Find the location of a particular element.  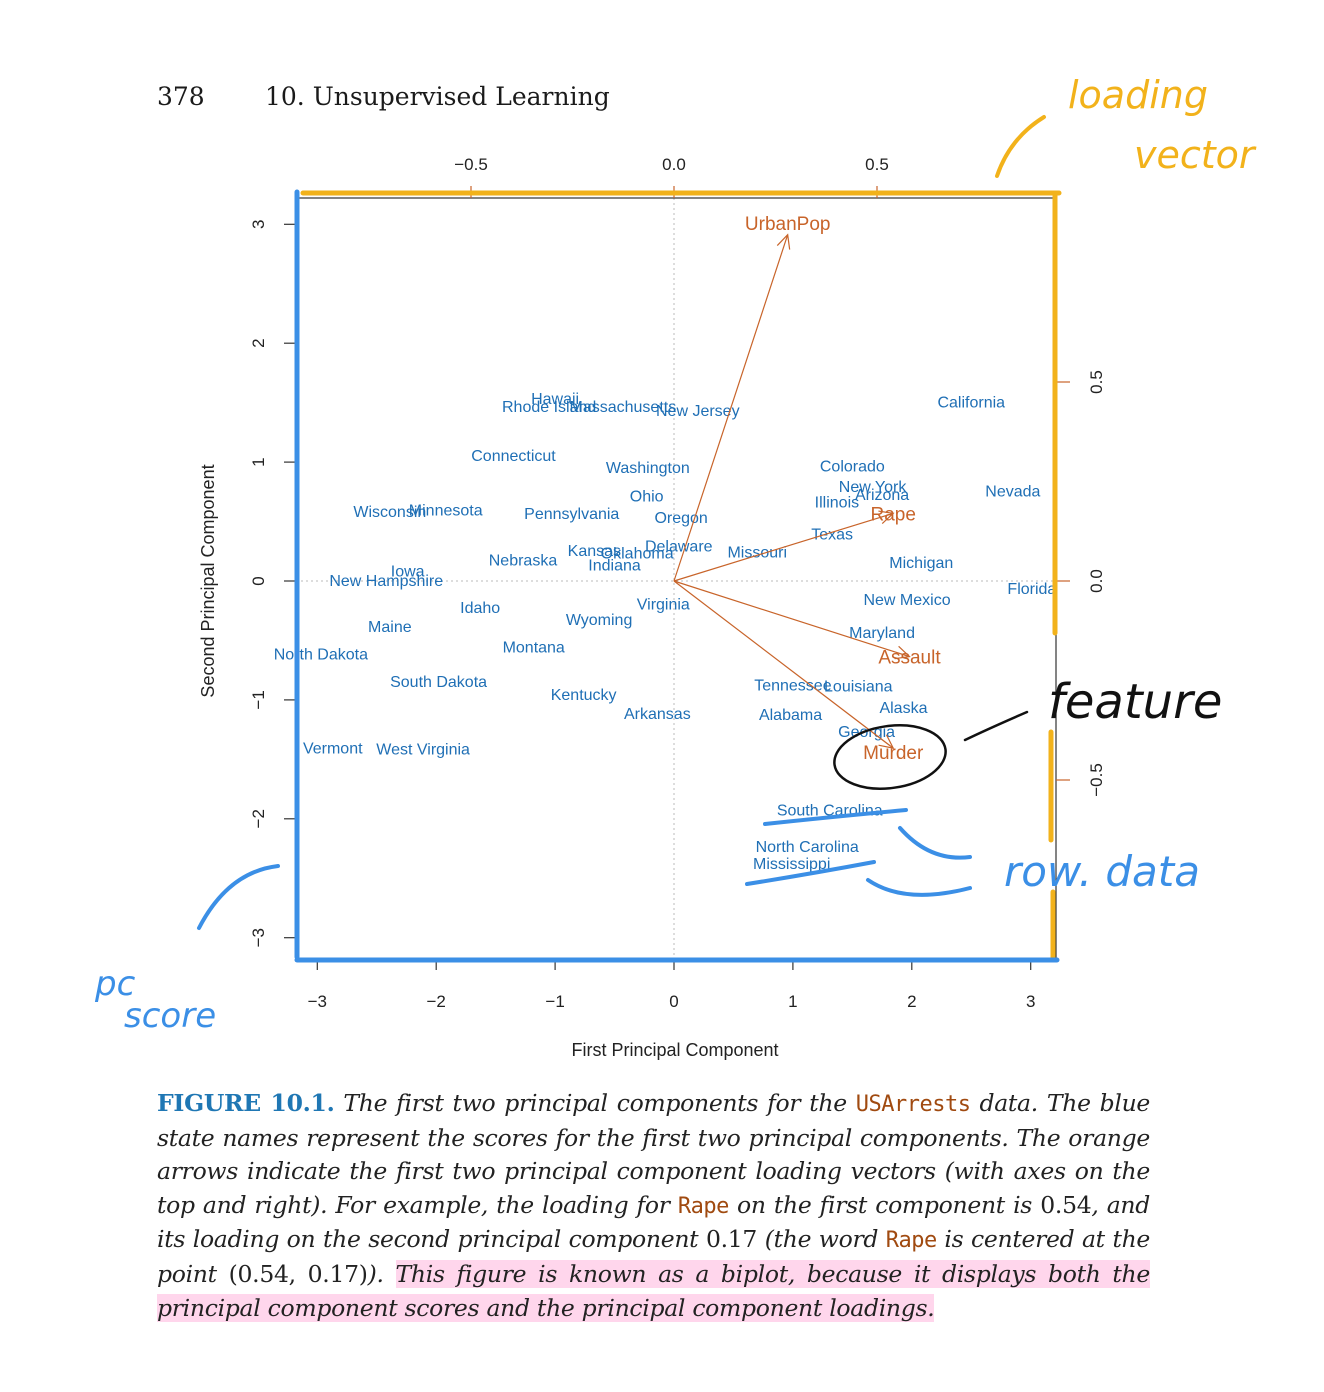

state-label: Oklahoma is located at coordinates (637, 553).